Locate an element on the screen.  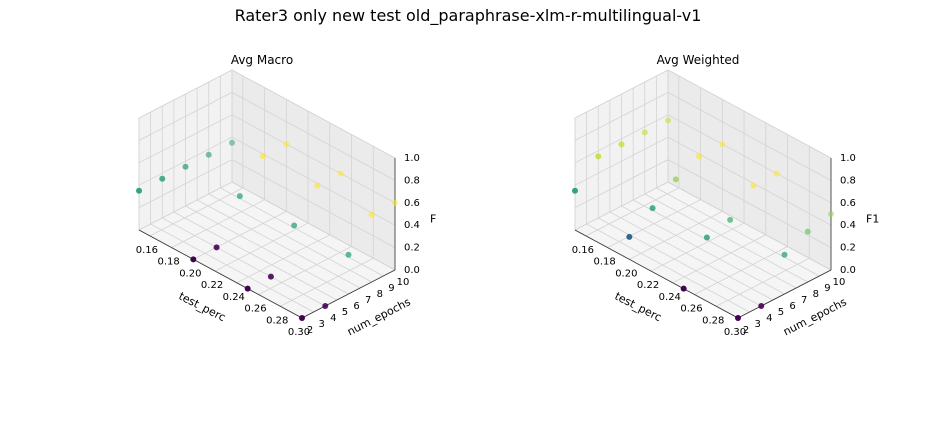
weighted-z-tick-label: 0.0 is located at coordinates (848, 270).